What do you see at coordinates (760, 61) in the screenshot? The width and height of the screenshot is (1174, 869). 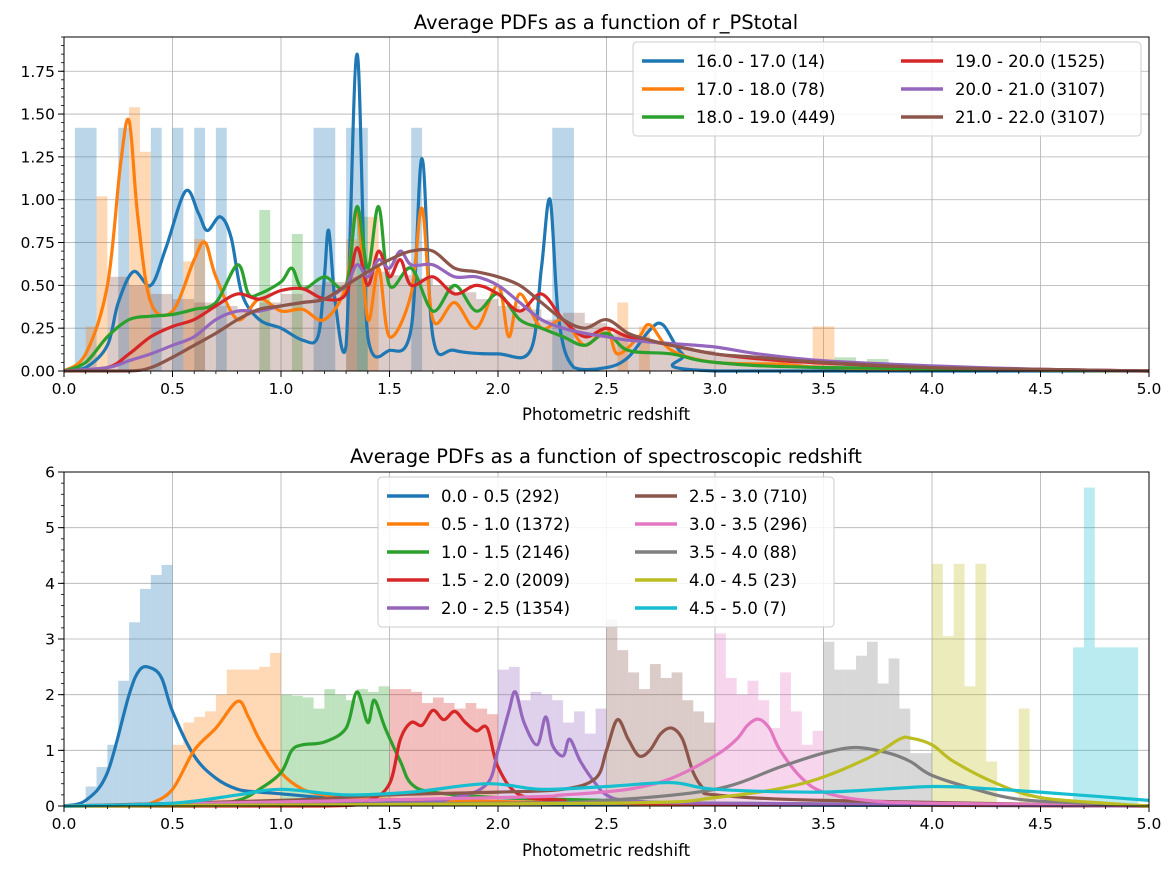 I see `legend-entry-label: 16.0 - 17.0 (14)` at bounding box center [760, 61].